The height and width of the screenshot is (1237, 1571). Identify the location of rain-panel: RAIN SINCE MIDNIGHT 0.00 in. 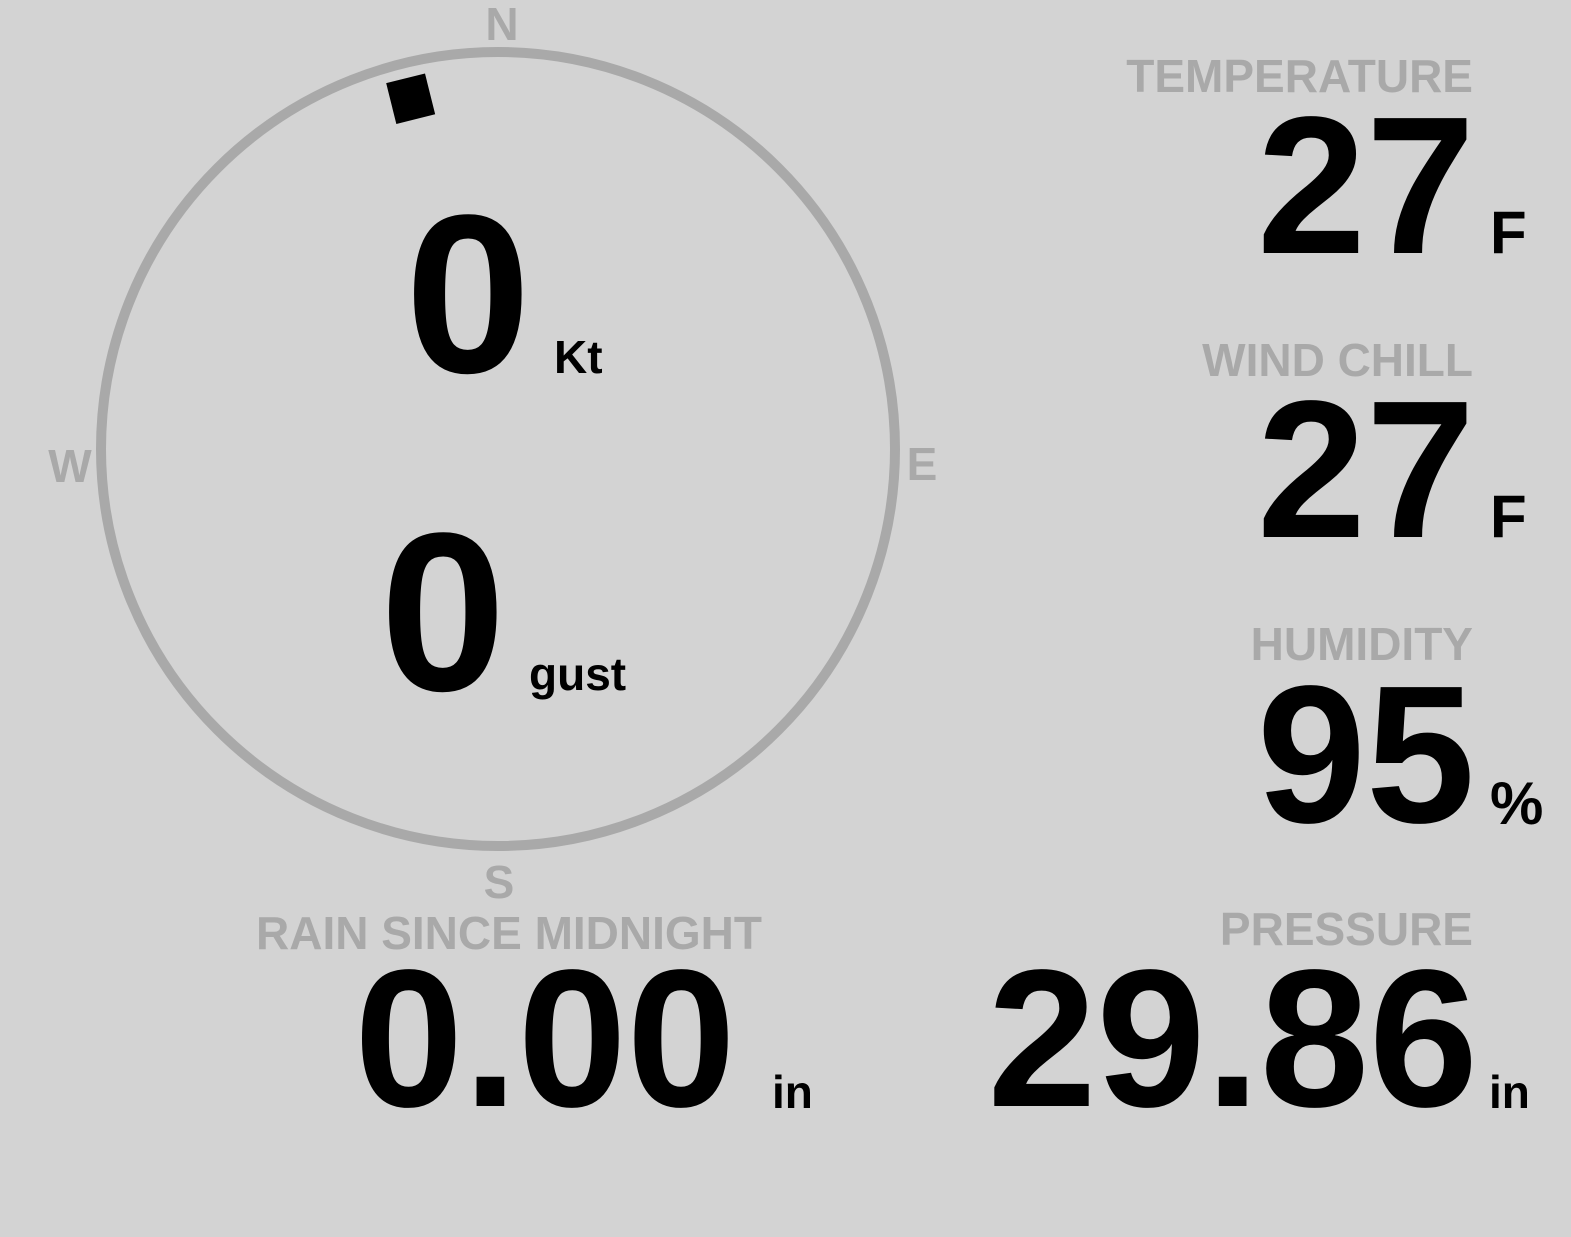
(534, 1027).